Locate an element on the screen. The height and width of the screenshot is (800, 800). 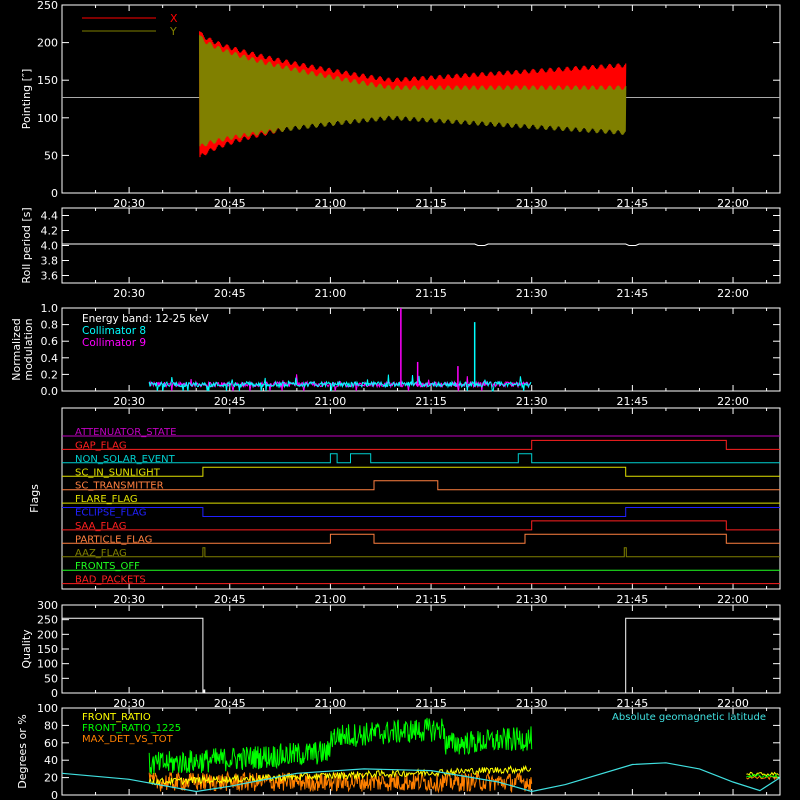
pointing-ytick-label: 150 is located at coordinates (47, 80).